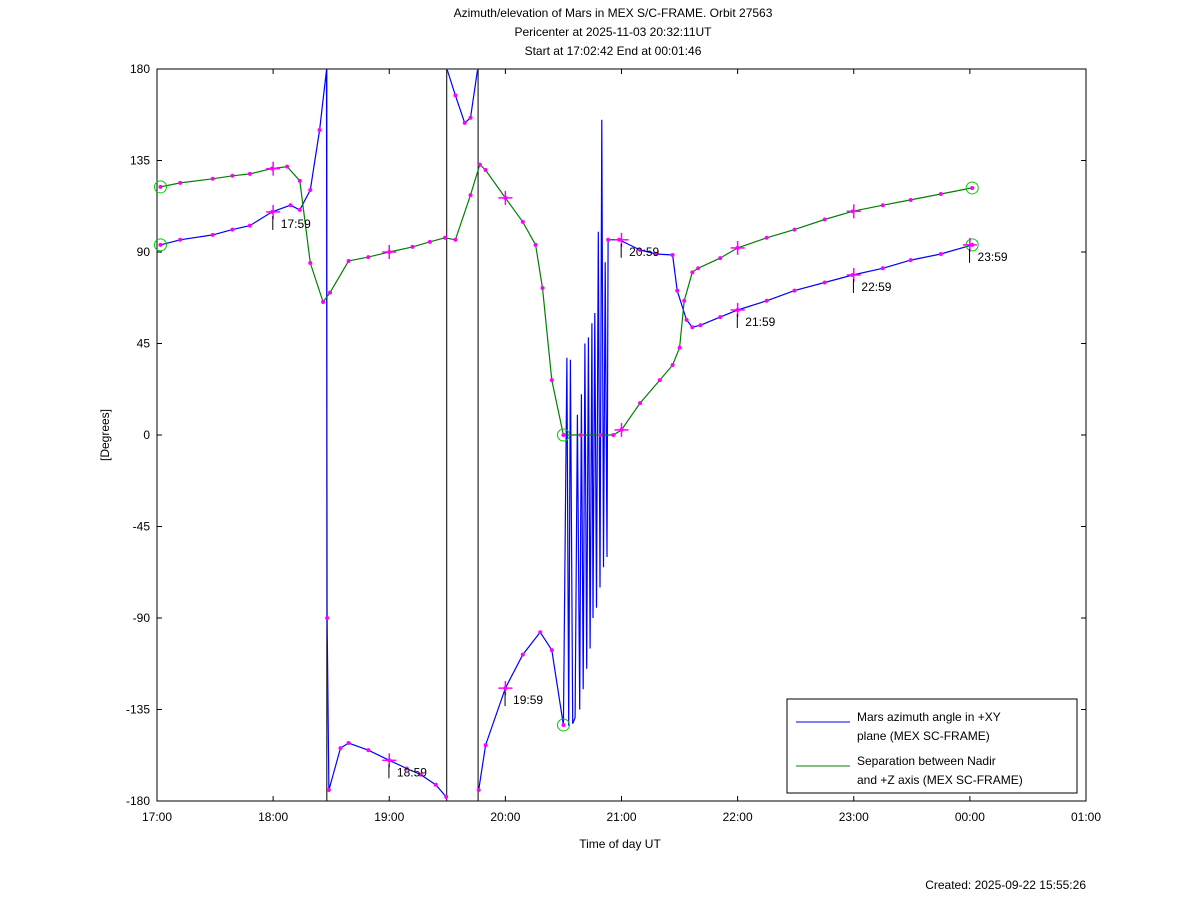 The height and width of the screenshot is (906, 1200). Describe the element at coordinates (389, 817) in the screenshot. I see `x-tick-label: 19:00` at that location.